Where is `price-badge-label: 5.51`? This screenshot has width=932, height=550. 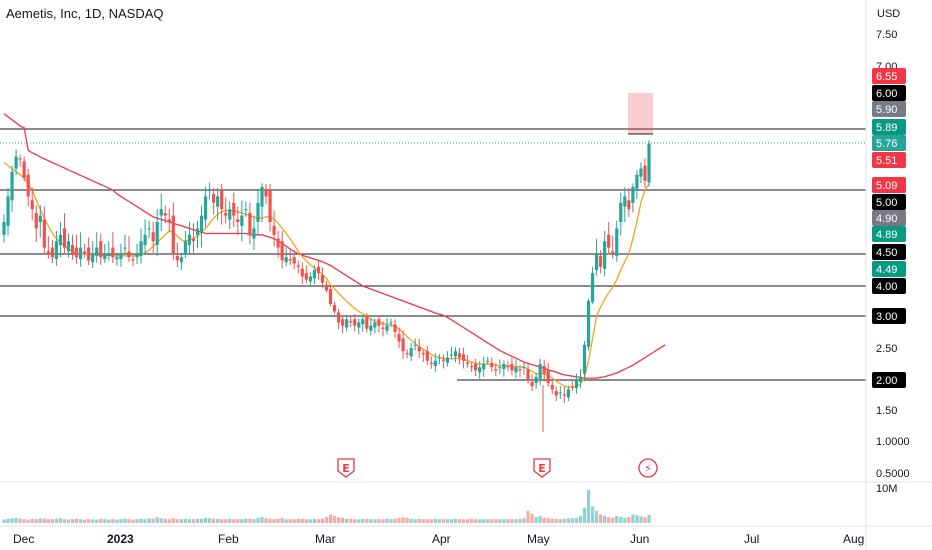 price-badge-label: 5.51 is located at coordinates (886, 161).